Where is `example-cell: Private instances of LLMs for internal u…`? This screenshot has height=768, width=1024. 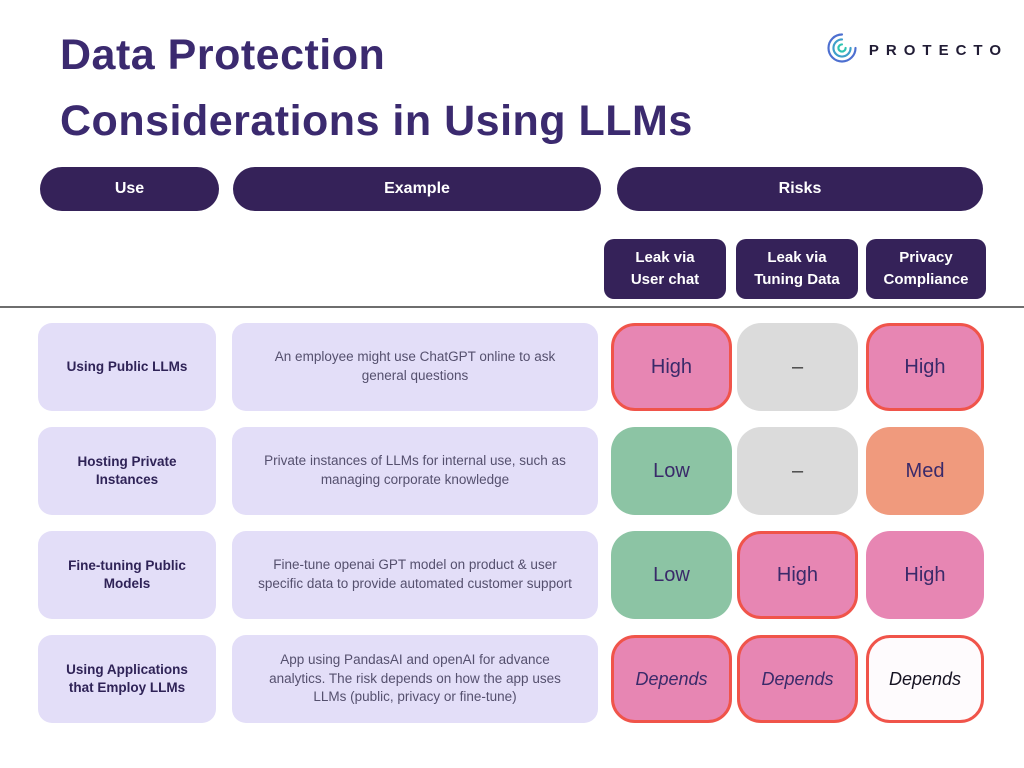 example-cell: Private instances of LLMs for internal u… is located at coordinates (415, 471).